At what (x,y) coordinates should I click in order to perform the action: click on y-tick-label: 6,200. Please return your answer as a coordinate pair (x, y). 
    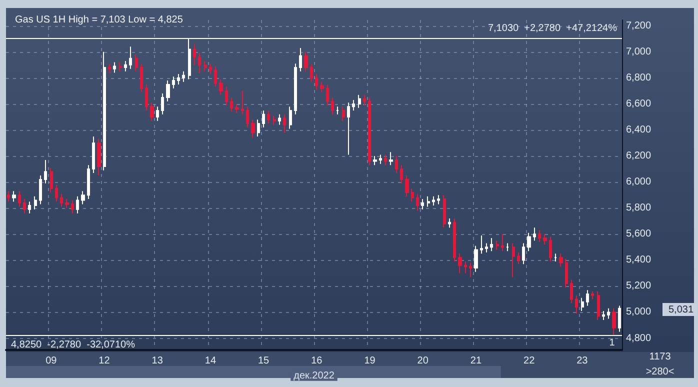
    Looking at the image, I should click on (639, 156).